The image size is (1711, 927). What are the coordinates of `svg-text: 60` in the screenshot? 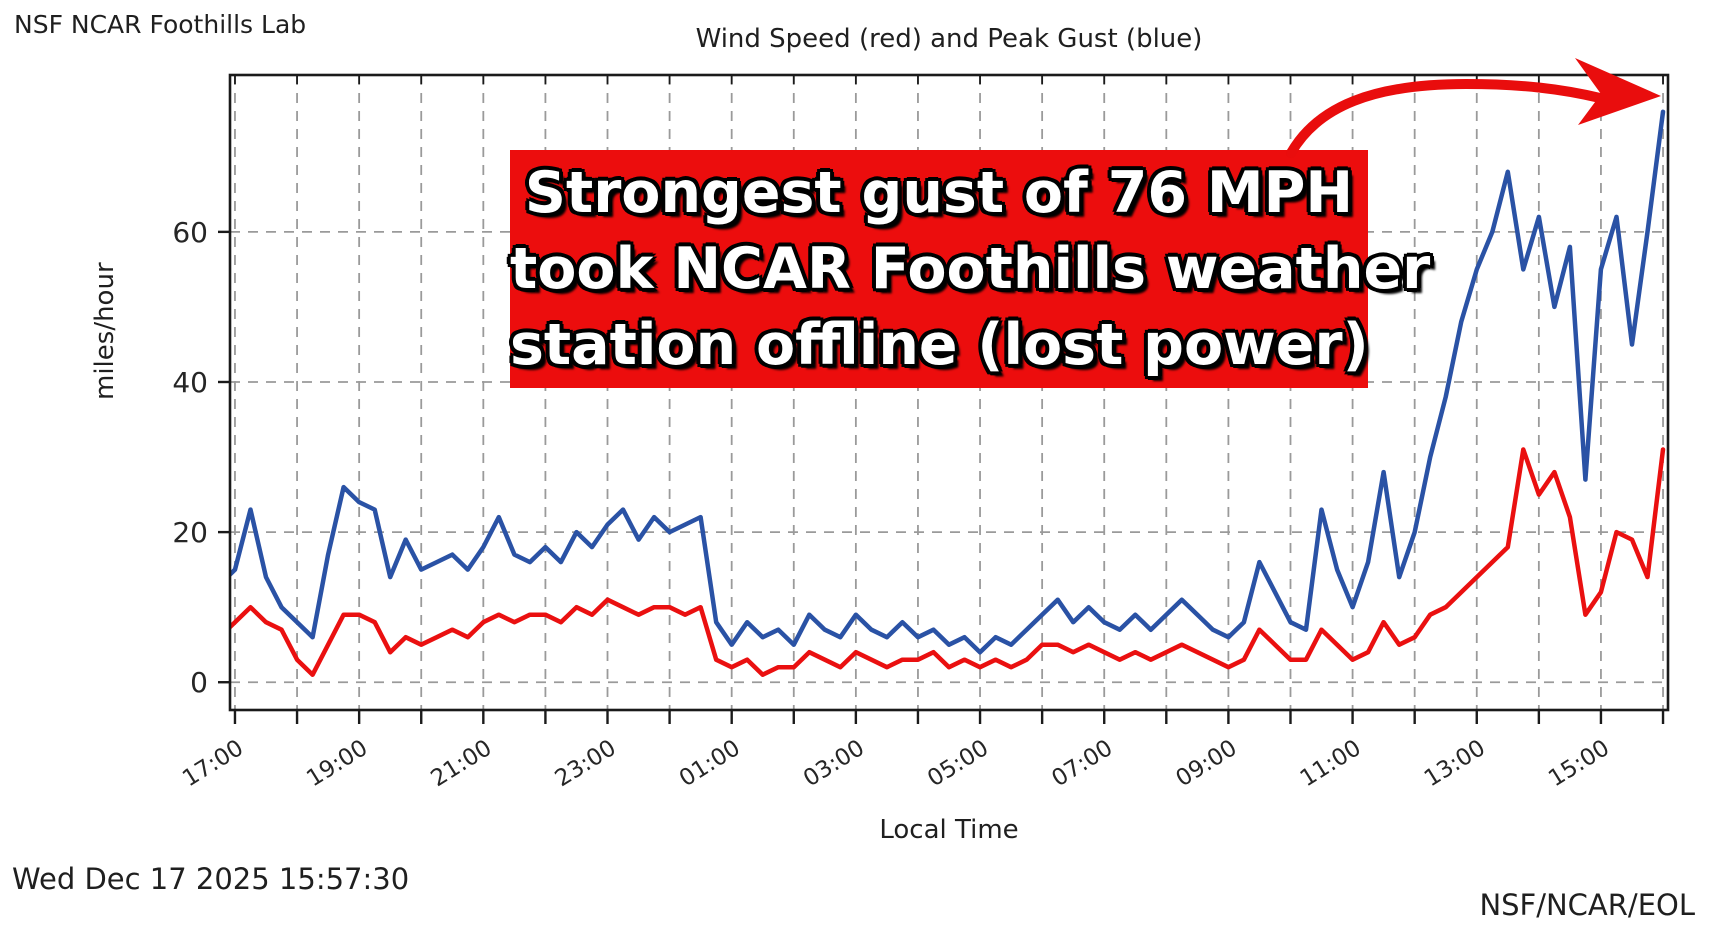 It's located at (190, 232).